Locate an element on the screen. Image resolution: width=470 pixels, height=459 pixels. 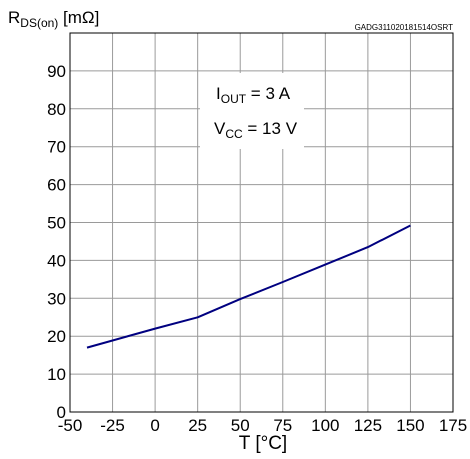
x-tick-label: 125 is located at coordinates (368, 425).